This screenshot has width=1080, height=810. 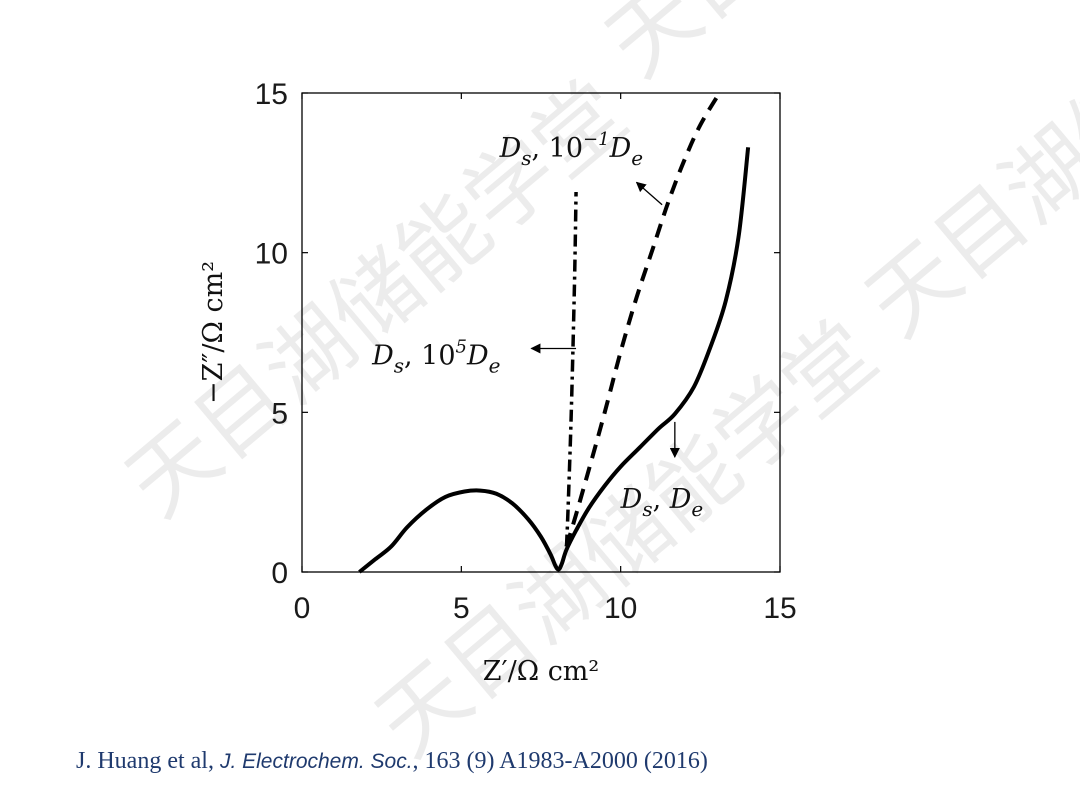 I want to click on citation-journal: J. Electrochem. Soc., so click(x=316, y=761).